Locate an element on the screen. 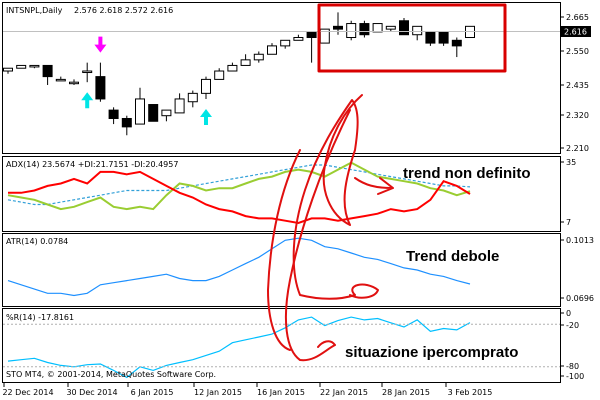 This screenshot has width=600, height=400. annotation-scribble-left is located at coordinates (284, 250).